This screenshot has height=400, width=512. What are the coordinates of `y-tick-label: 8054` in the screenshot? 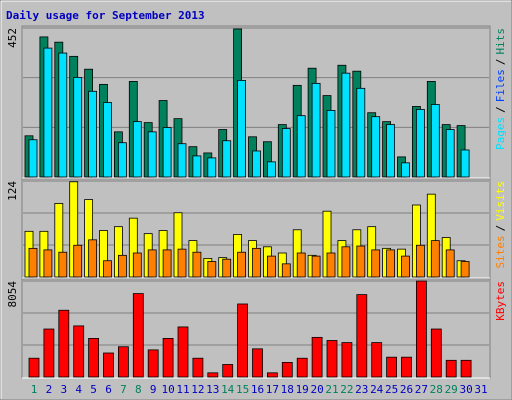 It's located at (12, 294).